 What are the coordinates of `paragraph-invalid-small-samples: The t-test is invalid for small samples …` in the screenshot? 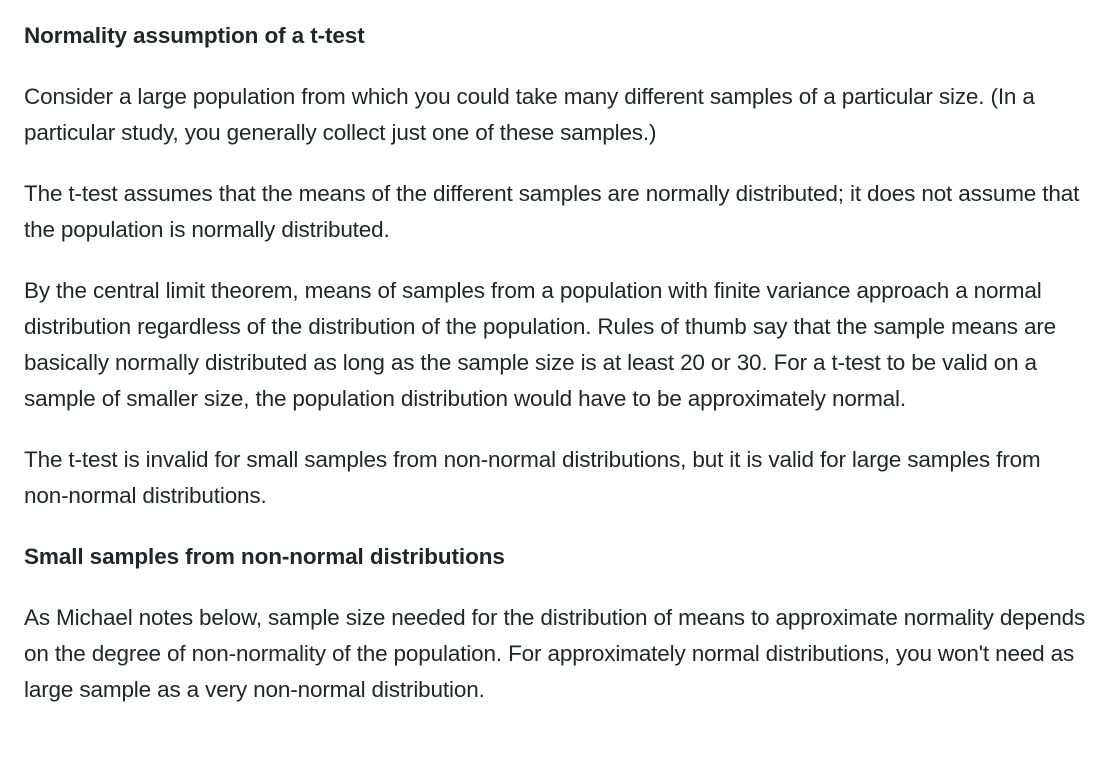 It's located at (532, 477).